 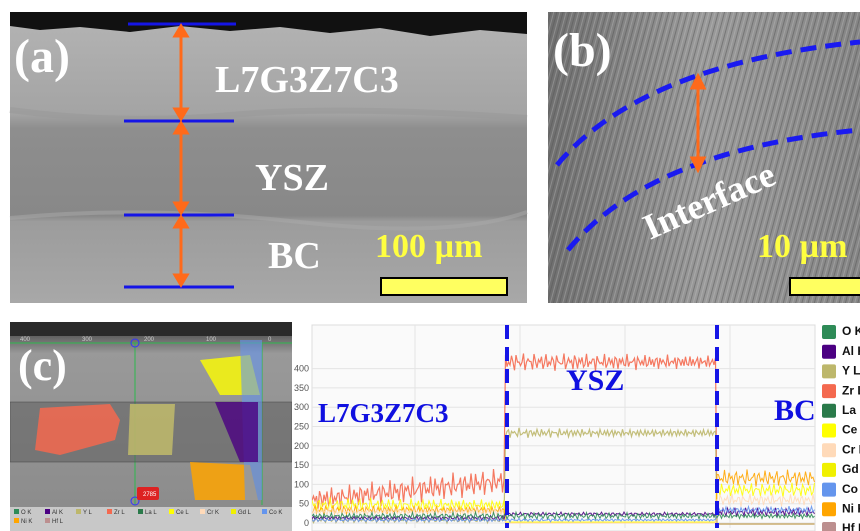 What do you see at coordinates (301, 465) in the screenshot?
I see `y-tick-label: 150` at bounding box center [301, 465].